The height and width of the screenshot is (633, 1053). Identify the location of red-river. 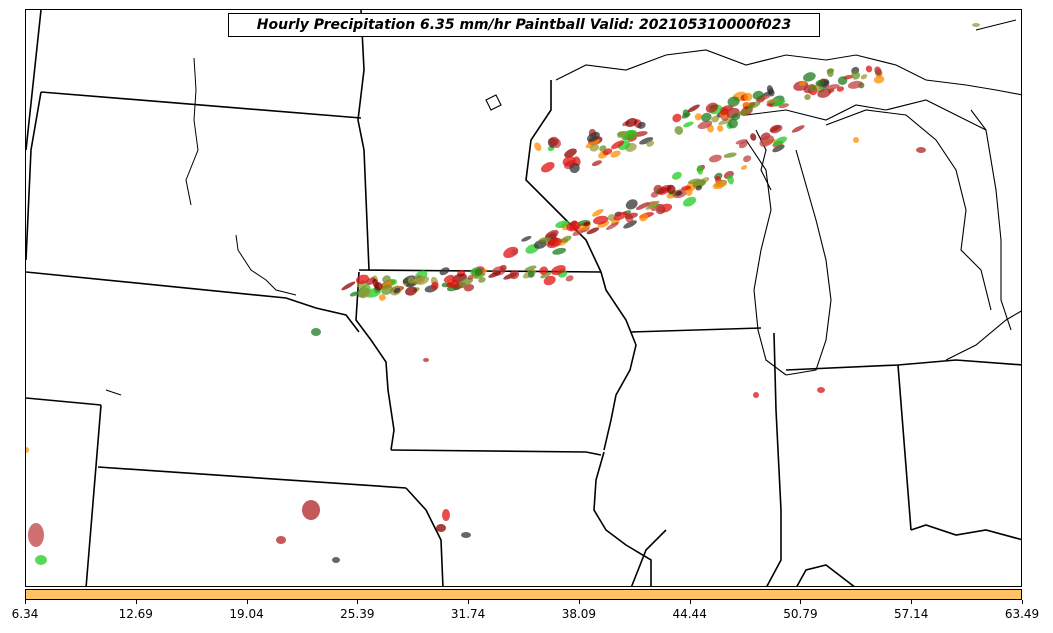
(192, 131).